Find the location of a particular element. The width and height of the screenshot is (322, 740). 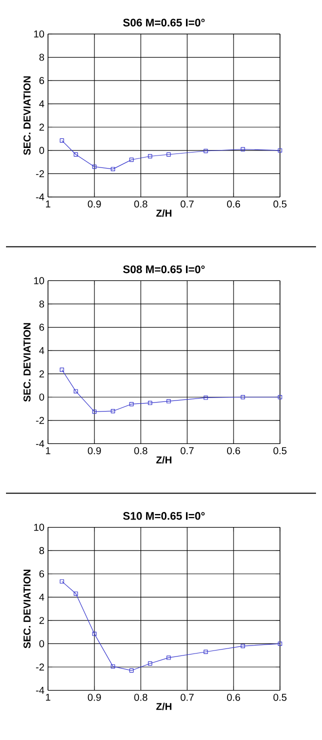

chart-title: S06 M=0.65 I=0° is located at coordinates (164, 22).